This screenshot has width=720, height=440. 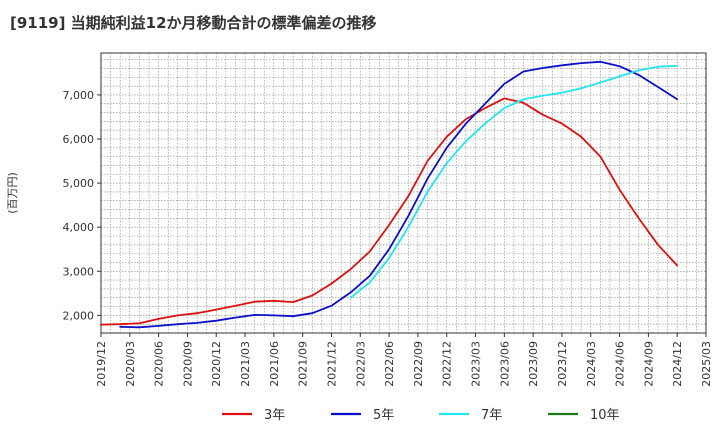 I want to click on x-tick-label: 2021/03, so click(x=245, y=364).